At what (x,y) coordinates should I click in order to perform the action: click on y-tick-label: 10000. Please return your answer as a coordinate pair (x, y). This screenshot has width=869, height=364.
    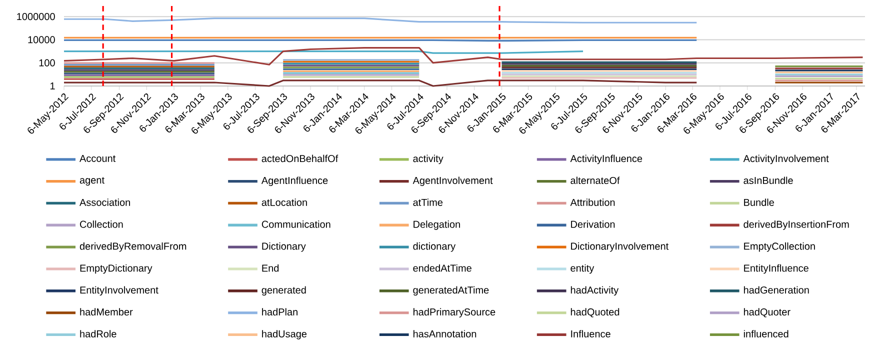
    Looking at the image, I should click on (41, 40).